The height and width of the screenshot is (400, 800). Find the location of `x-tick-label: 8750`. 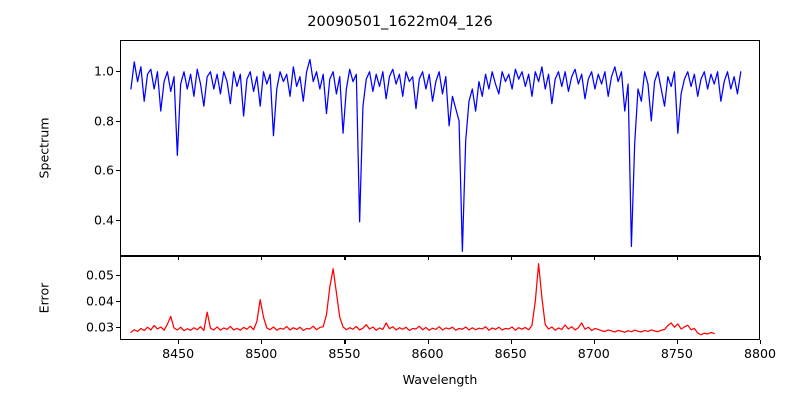

x-tick-label: 8750 is located at coordinates (676, 353).